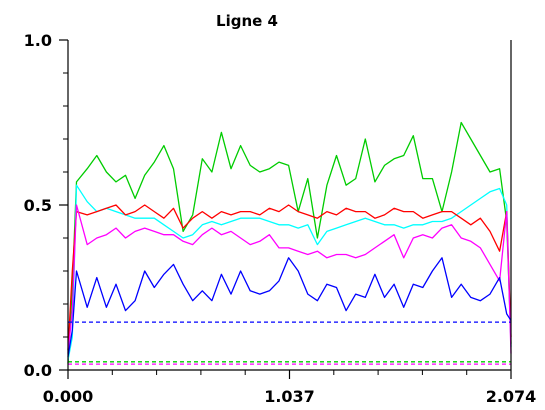  I want to click on y-tick-label: 1.0, so click(38, 40).